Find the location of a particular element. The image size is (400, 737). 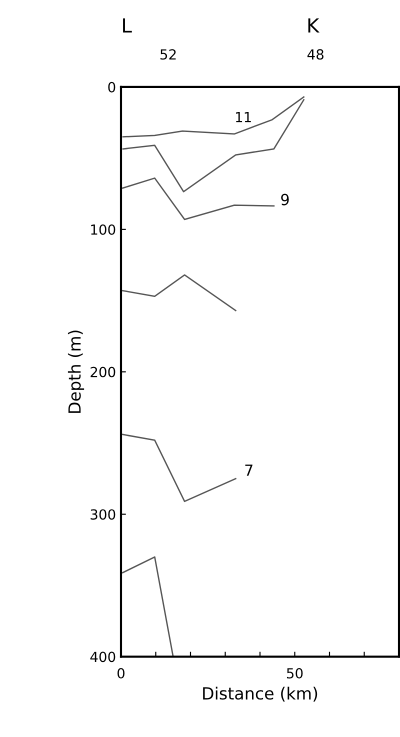

text: L is located at coordinates (127, 25).